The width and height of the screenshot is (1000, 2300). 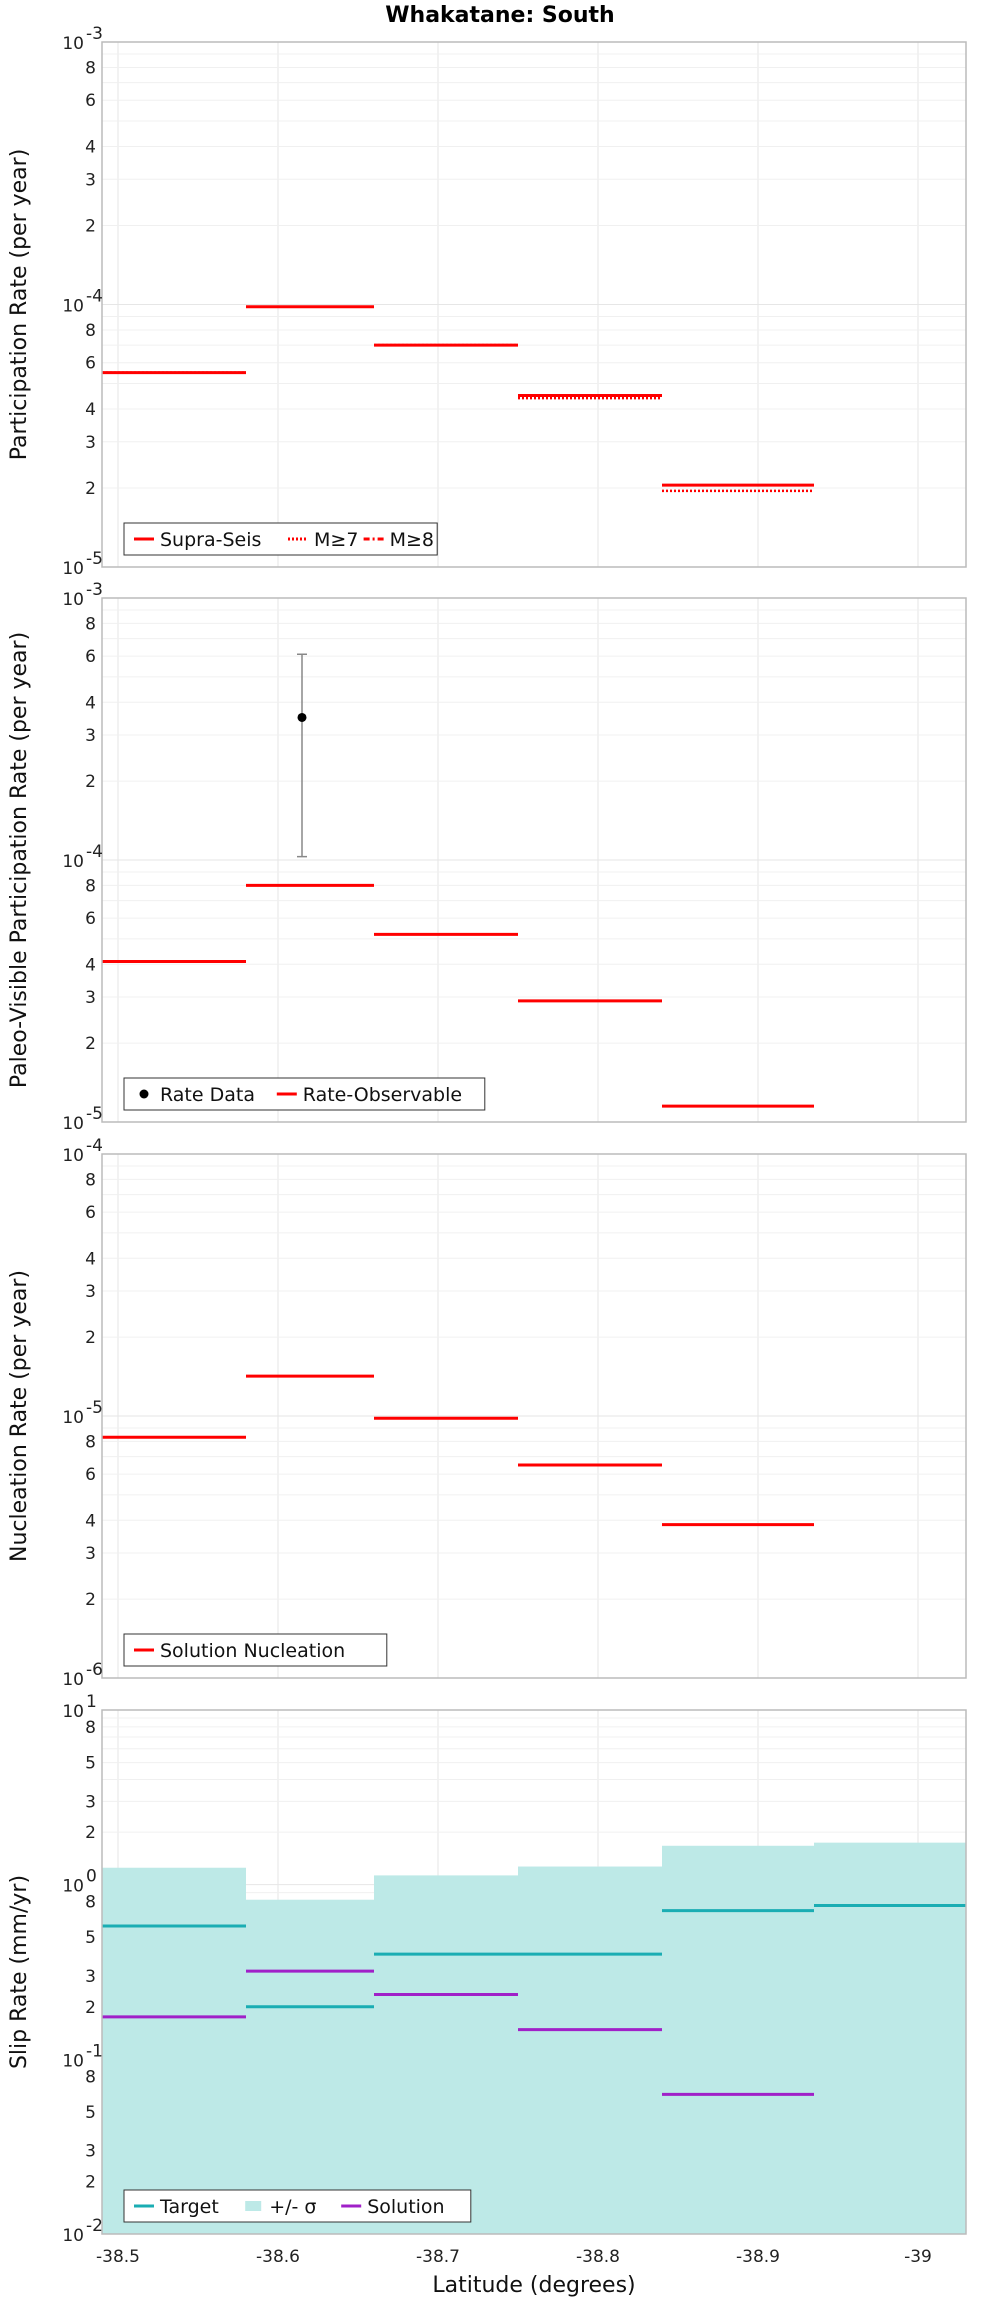 What do you see at coordinates (189, 2207) in the screenshot?
I see `legend-label: Target` at bounding box center [189, 2207].